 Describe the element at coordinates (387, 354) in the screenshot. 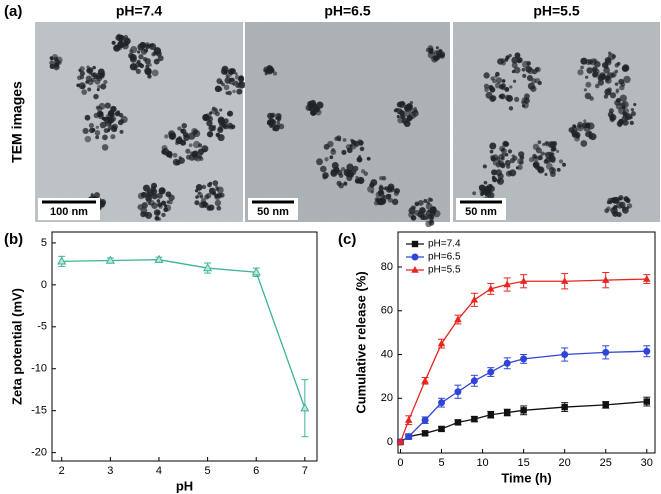

I see `y-tick-label: 40` at that location.